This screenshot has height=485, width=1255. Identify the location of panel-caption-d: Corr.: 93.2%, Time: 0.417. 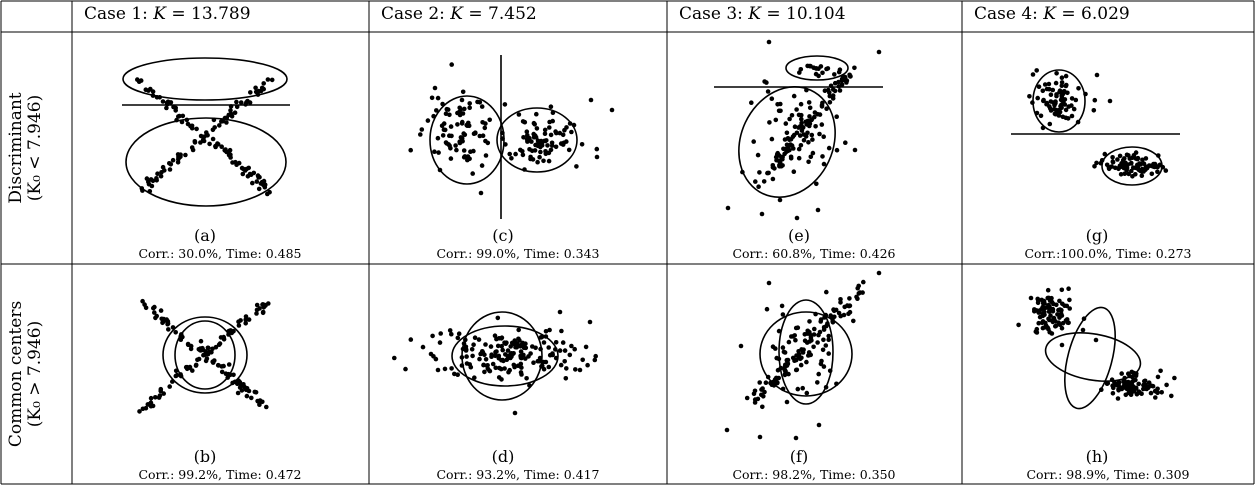
(518, 474).